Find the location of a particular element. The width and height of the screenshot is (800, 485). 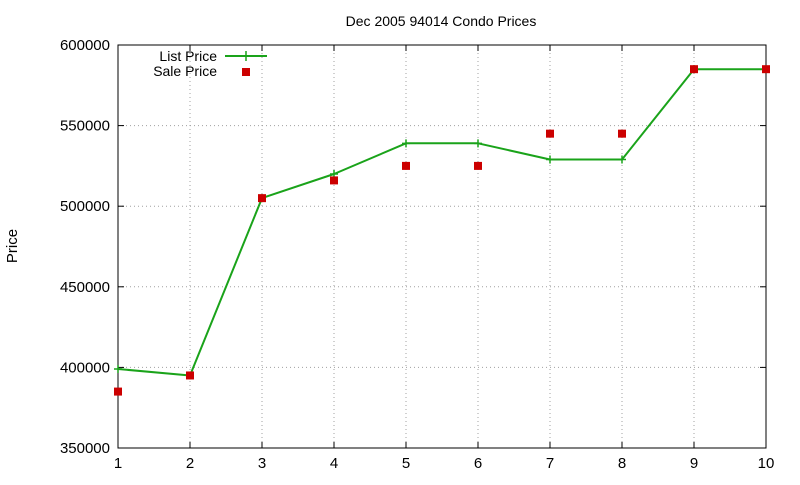

legend-swatch-list-price-marker is located at coordinates (246, 56).